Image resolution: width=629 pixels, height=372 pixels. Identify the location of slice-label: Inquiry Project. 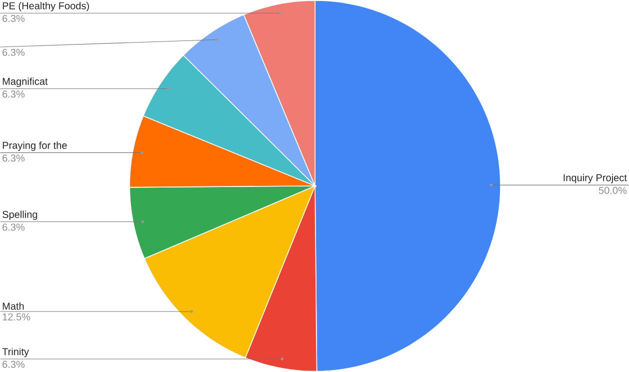
(595, 179).